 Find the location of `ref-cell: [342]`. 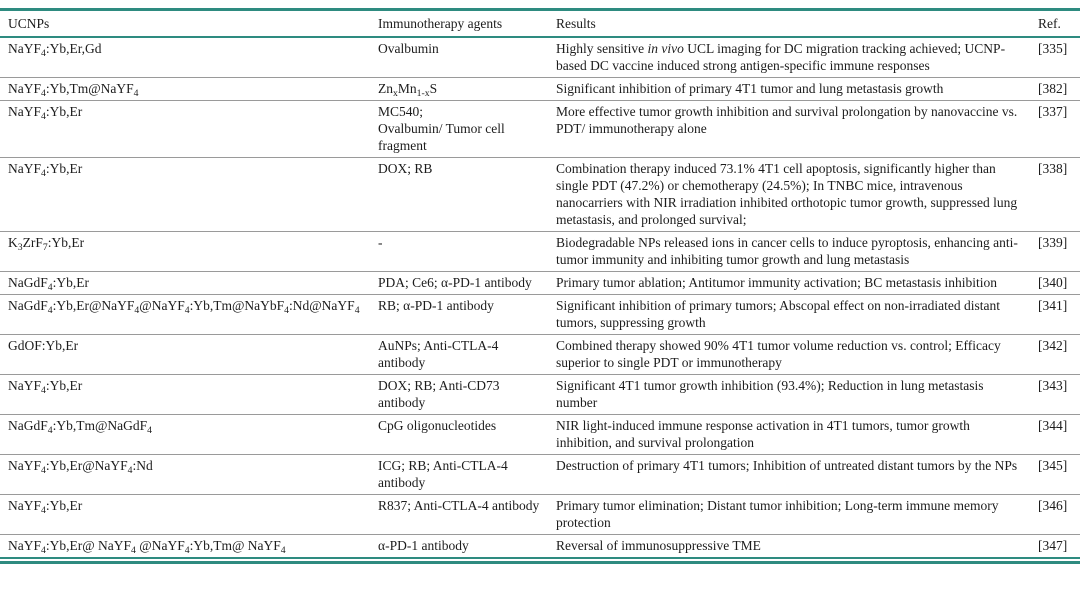

ref-cell: [342] is located at coordinates (1055, 354).